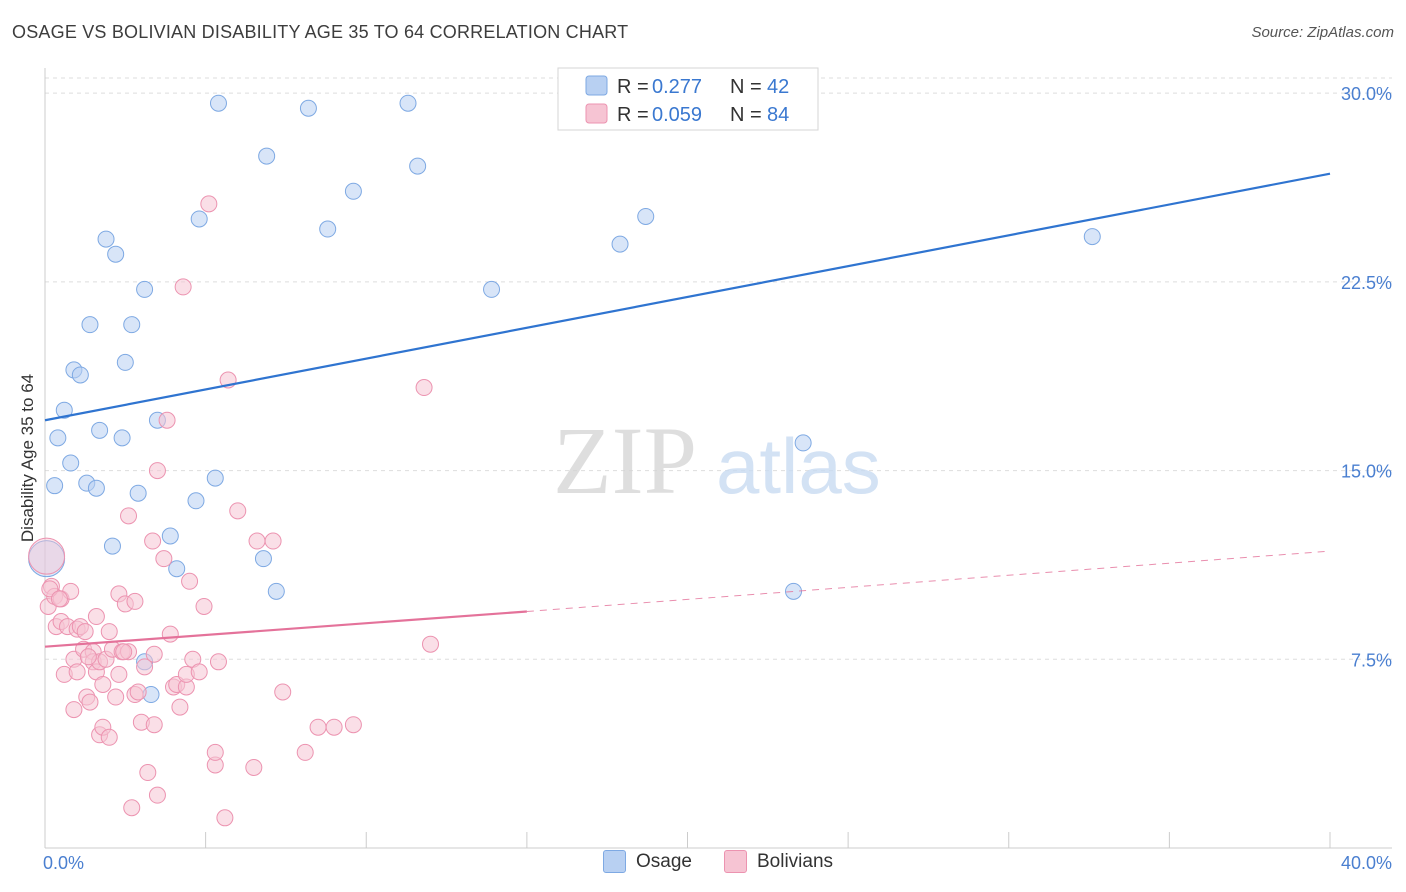 The width and height of the screenshot is (1406, 892). What do you see at coordinates (778, 87) in the screenshot?
I see `legend-n-value-osage: 42` at bounding box center [778, 87].